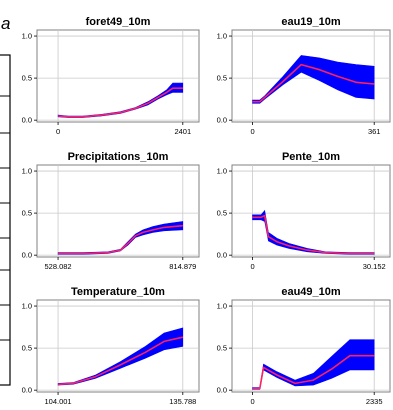 This screenshot has height=410, width=393. I want to click on chart-panel: eau49_10m 0.0 0.5 1.0 0 2335, so click(304, 346).